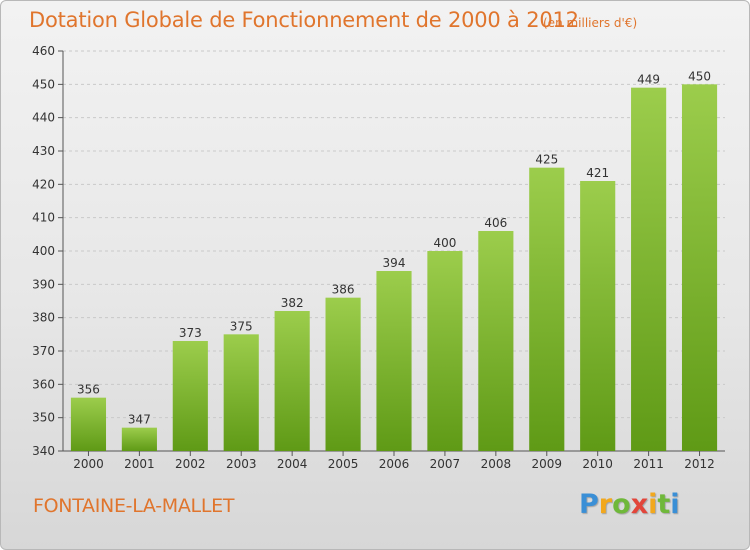  I want to click on y-tick-label: 430, so click(43, 151).